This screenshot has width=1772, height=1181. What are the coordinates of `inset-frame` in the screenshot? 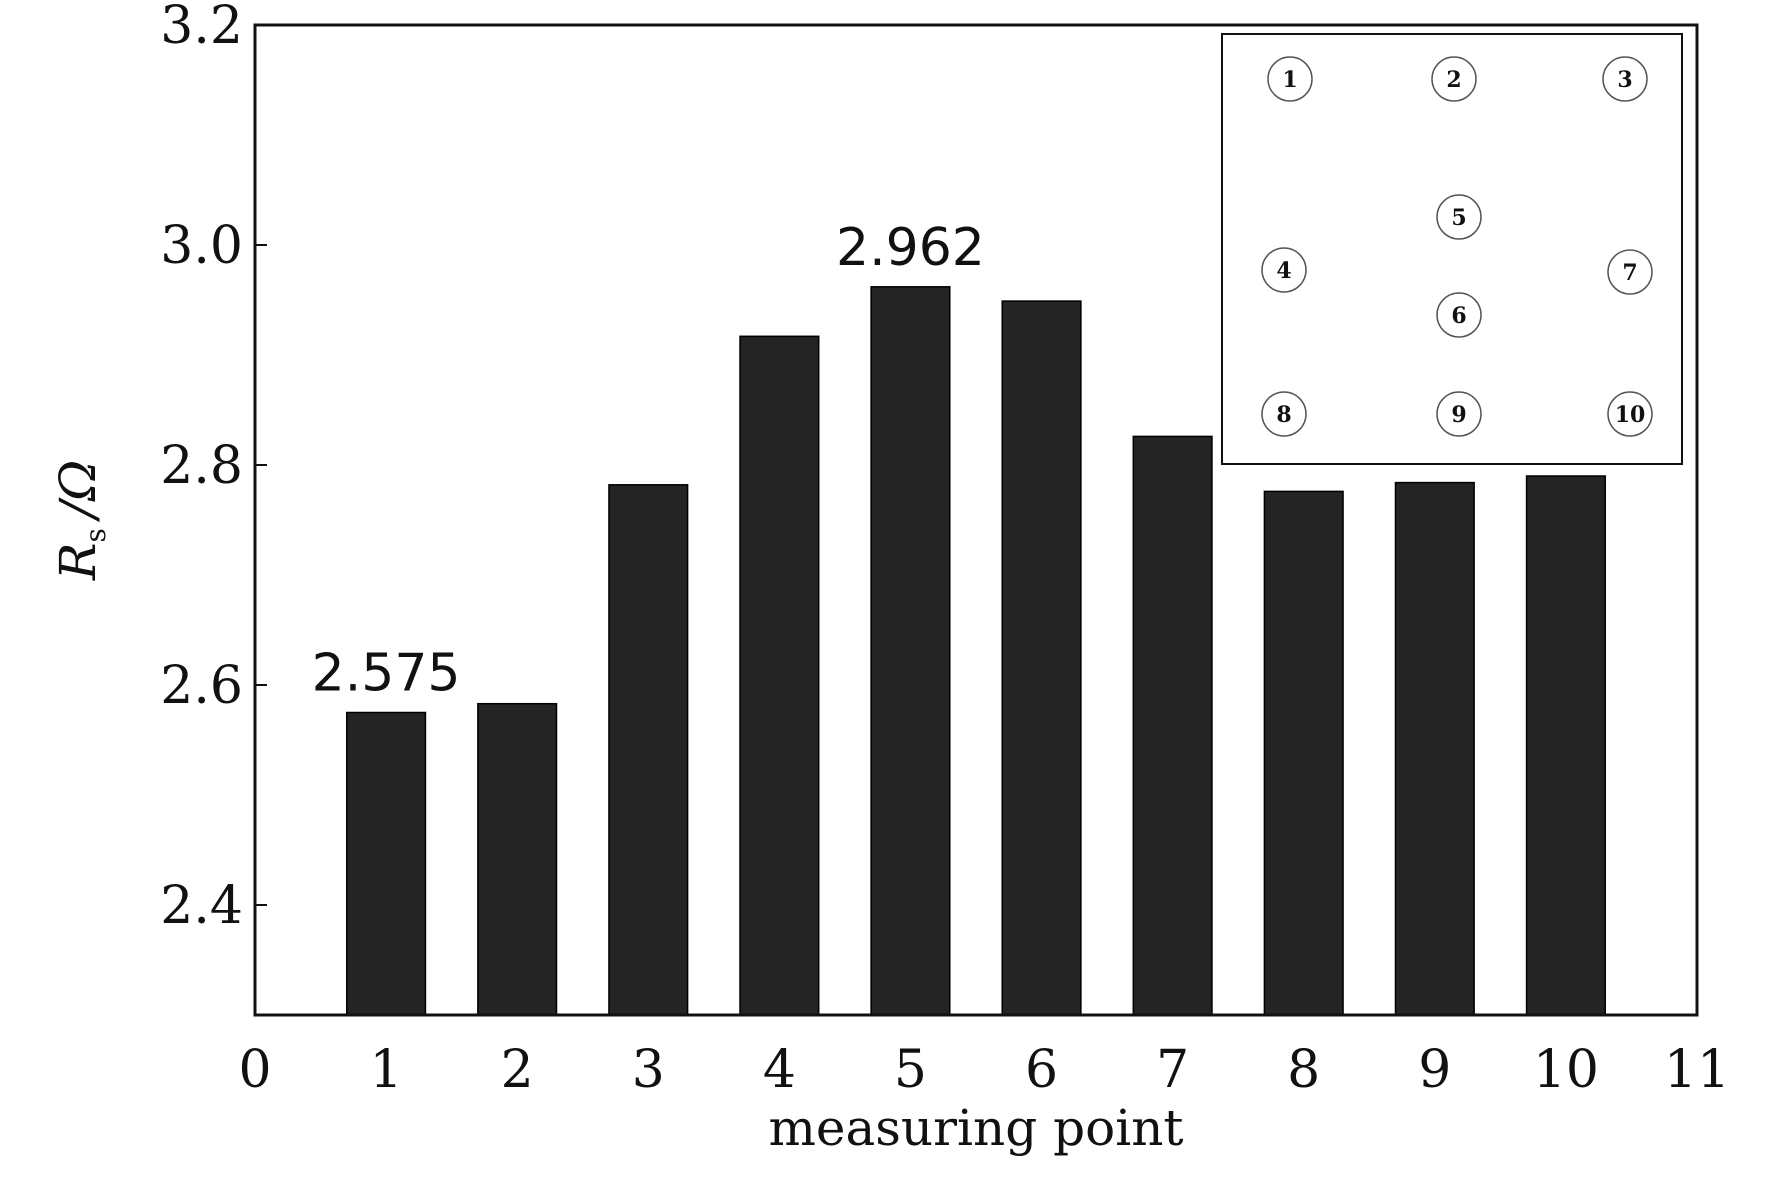 It's located at (1452, 249).